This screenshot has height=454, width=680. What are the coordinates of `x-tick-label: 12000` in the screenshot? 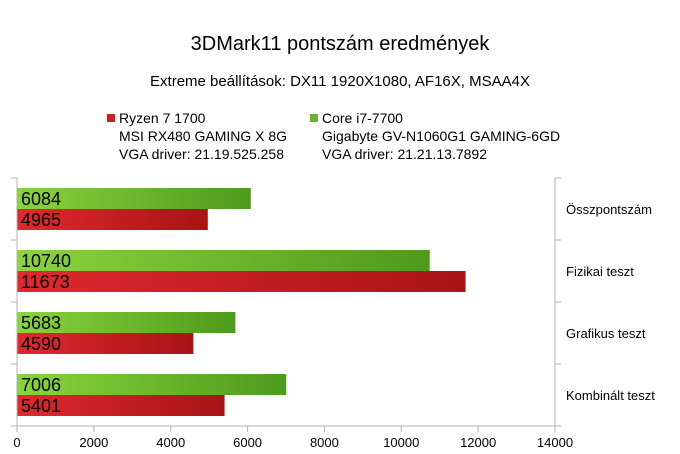 It's located at (478, 442).